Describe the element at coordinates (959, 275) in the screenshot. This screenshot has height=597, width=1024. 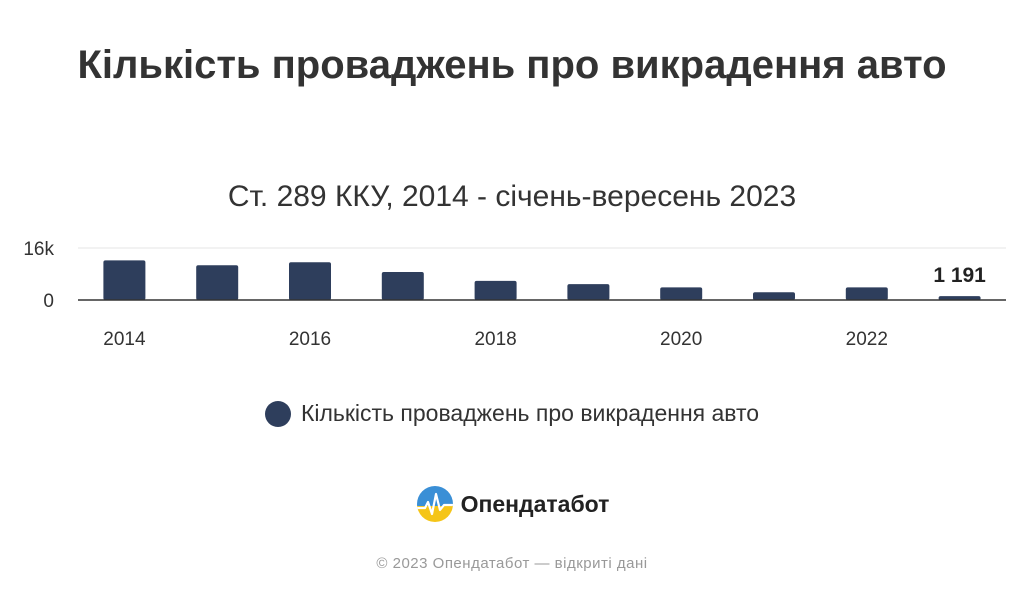
I see `data-label: 1 191` at that location.